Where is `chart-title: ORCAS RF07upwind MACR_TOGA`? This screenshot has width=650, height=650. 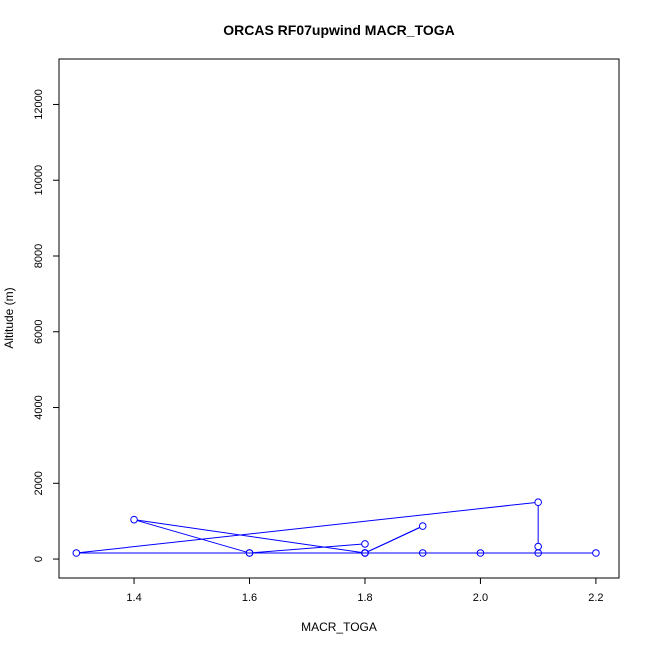
chart-title: ORCAS RF07upwind MACR_TOGA is located at coordinates (339, 30).